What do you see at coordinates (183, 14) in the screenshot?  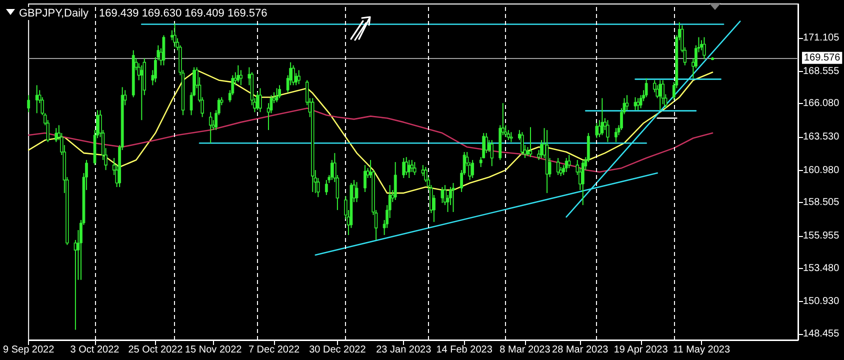 I see `chart-subtitle: 169.439 169.630 169.409 169.576` at bounding box center [183, 14].